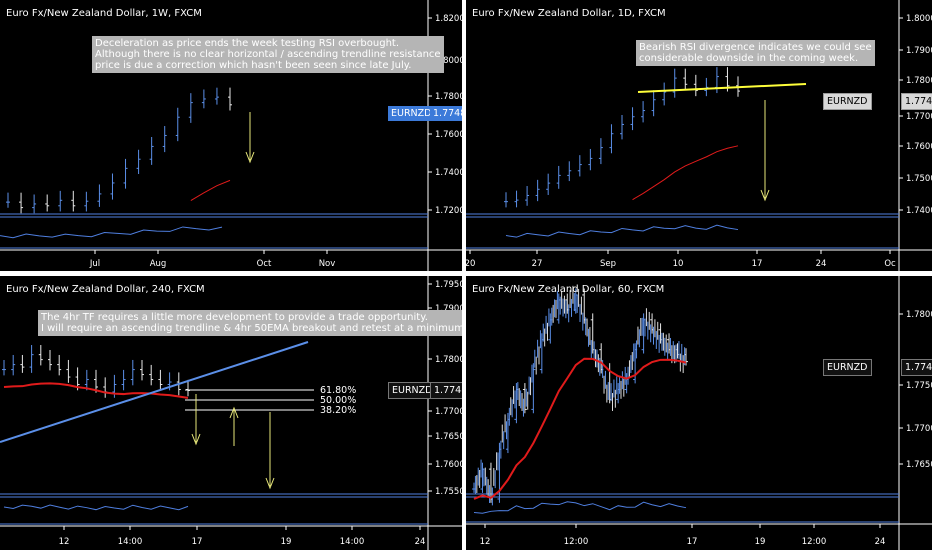  I want to click on y-tick-label: 1.82000, so click(448, 19).